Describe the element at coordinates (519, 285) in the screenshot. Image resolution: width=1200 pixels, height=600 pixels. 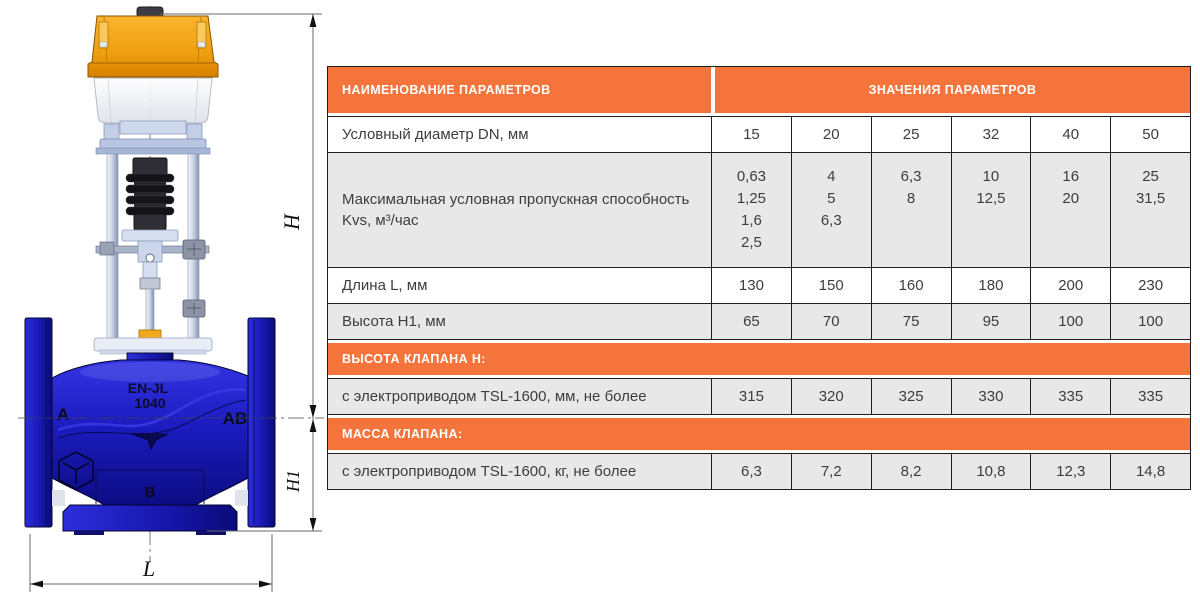
I see `param-label: Длина L, мм` at that location.